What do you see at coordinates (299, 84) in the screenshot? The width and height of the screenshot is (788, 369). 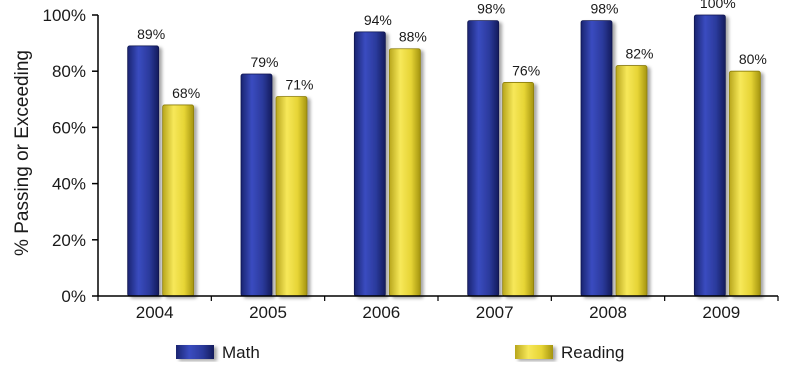 I see `data-label-reading-2005: 71%` at bounding box center [299, 84].